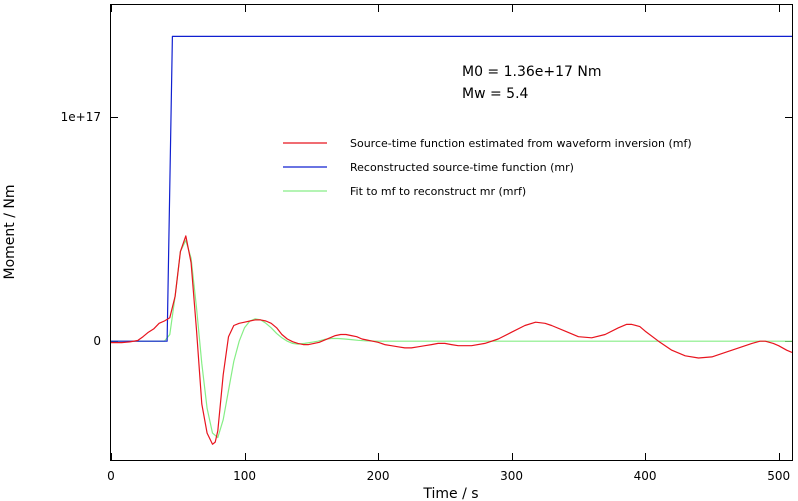 The image size is (798, 501). I want to click on x-tick-label: 500, so click(778, 476).